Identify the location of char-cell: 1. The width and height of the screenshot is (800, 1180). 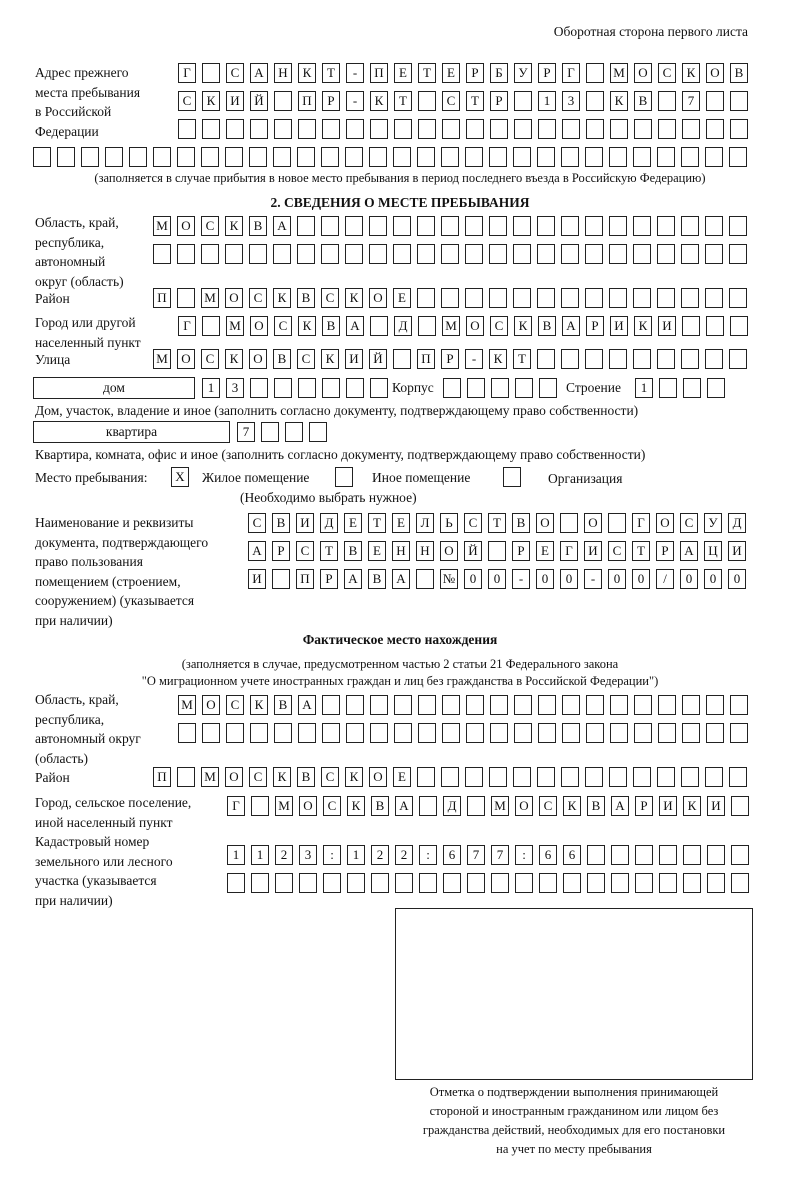
(644, 388).